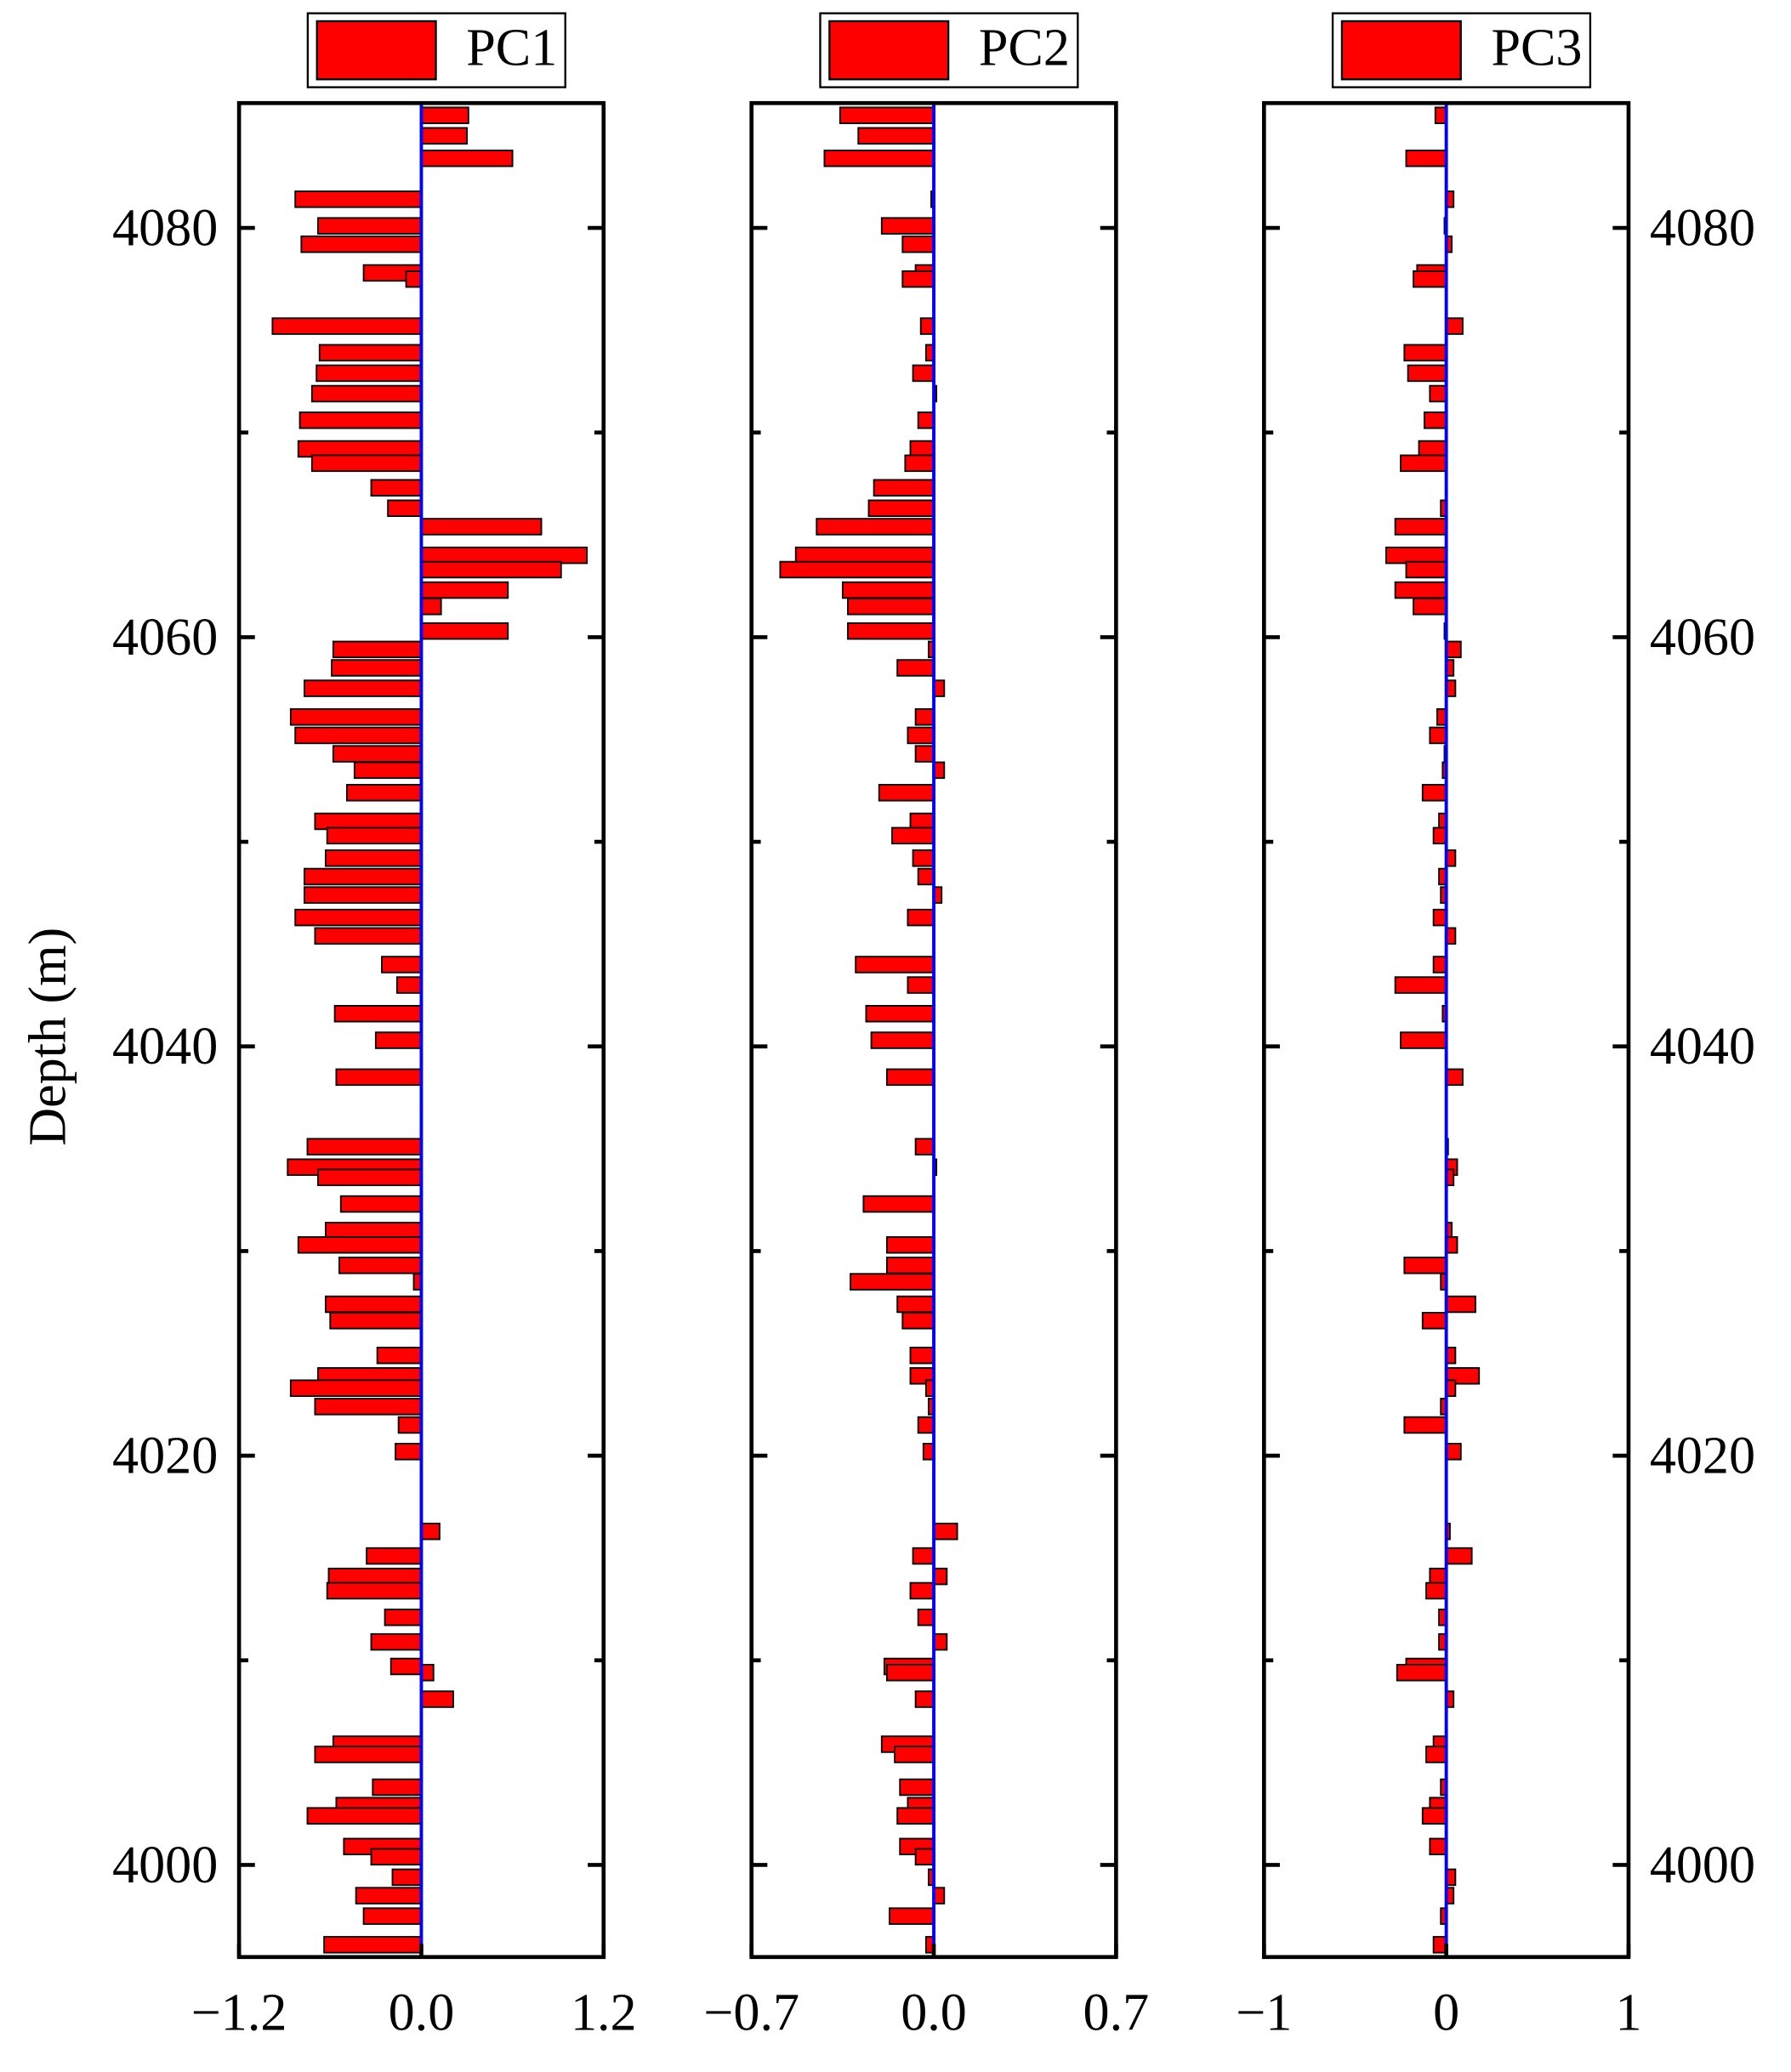 Image resolution: width=1791 pixels, height=2072 pixels. Describe the element at coordinates (1024, 48) in the screenshot. I see `legend-label: PC2` at that location.